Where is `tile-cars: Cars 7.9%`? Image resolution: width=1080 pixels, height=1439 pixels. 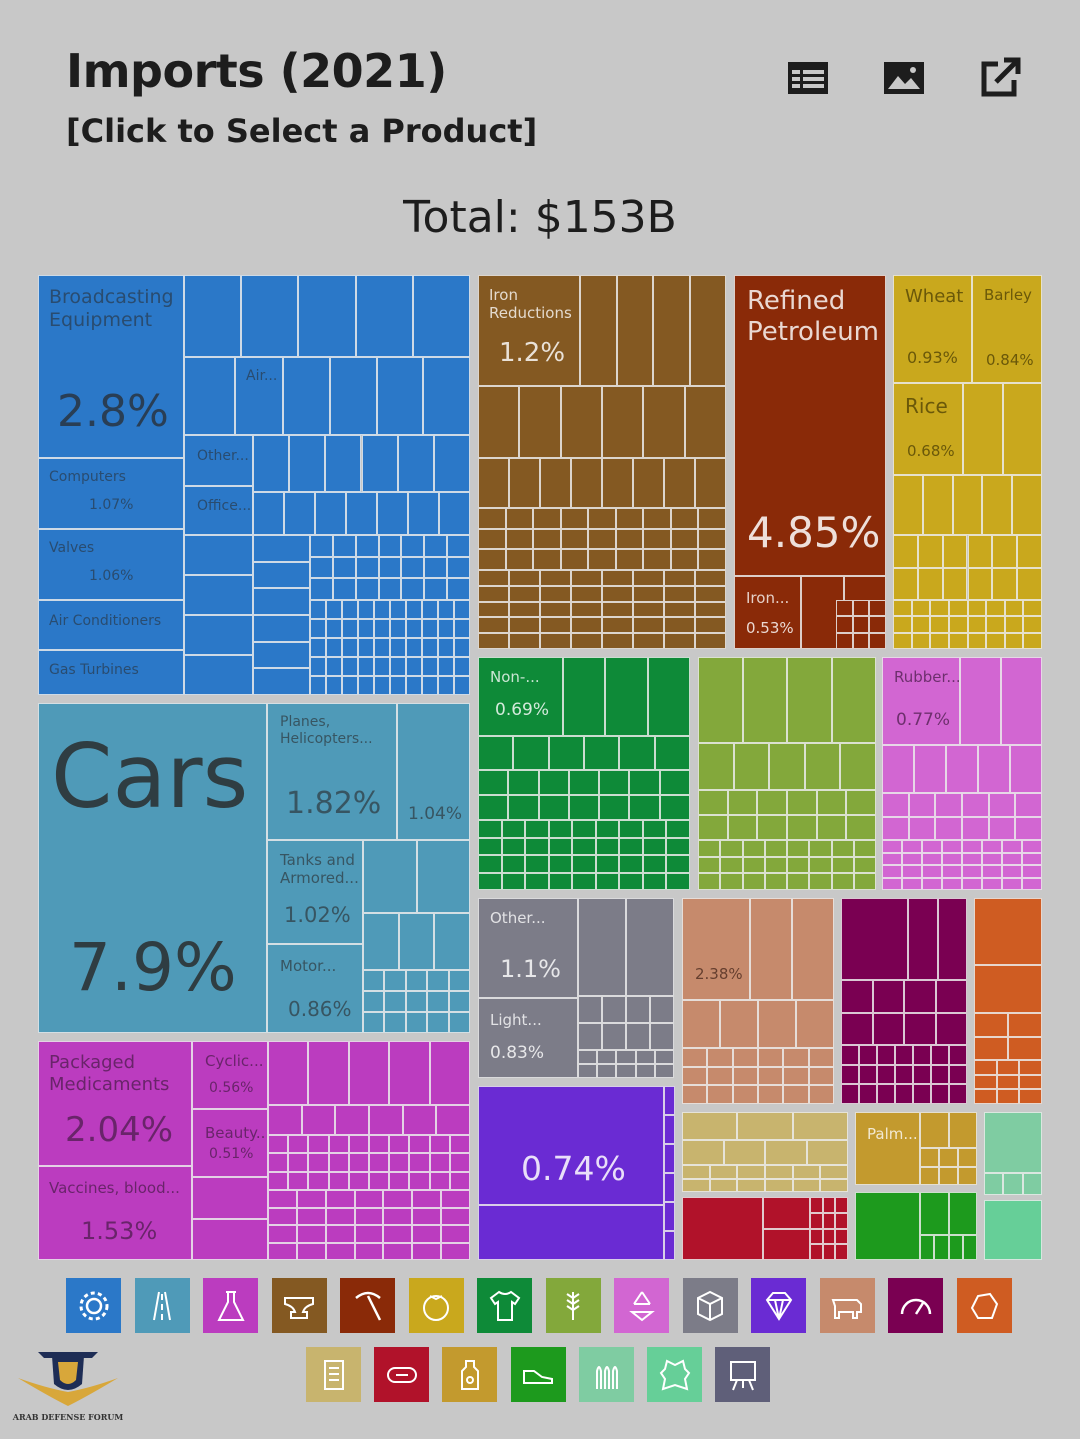 tile-cars: Cars 7.9% is located at coordinates (152, 868).